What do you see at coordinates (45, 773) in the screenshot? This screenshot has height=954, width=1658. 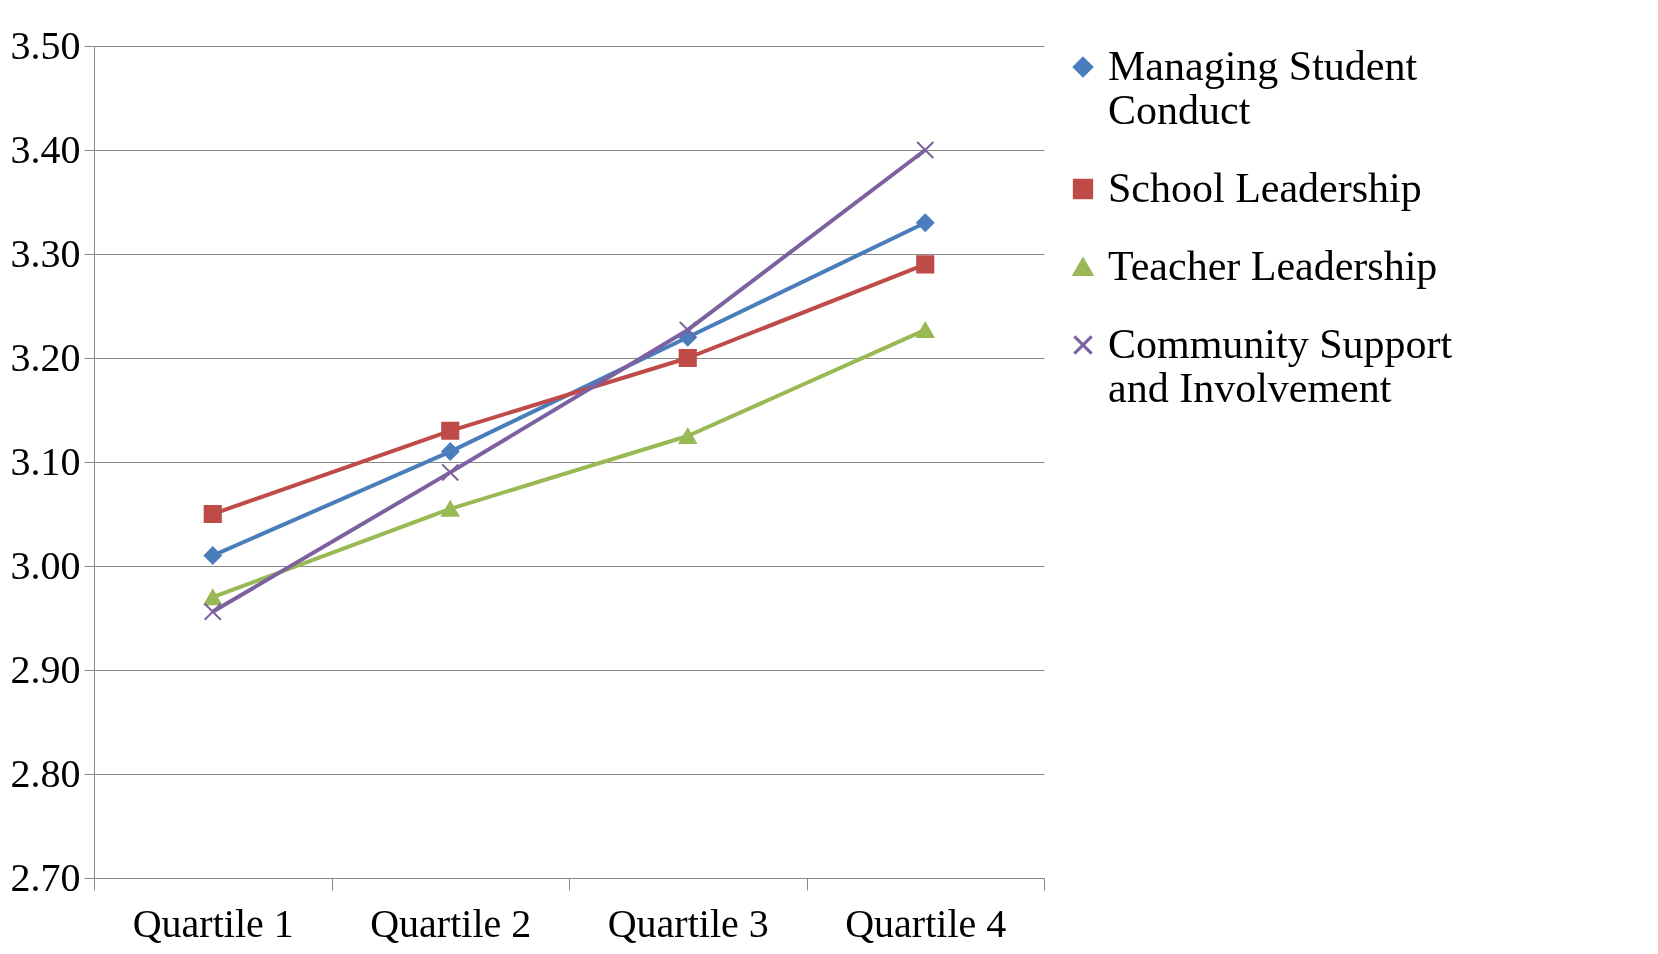 I see `y-tick-label: 2.80` at bounding box center [45, 773].